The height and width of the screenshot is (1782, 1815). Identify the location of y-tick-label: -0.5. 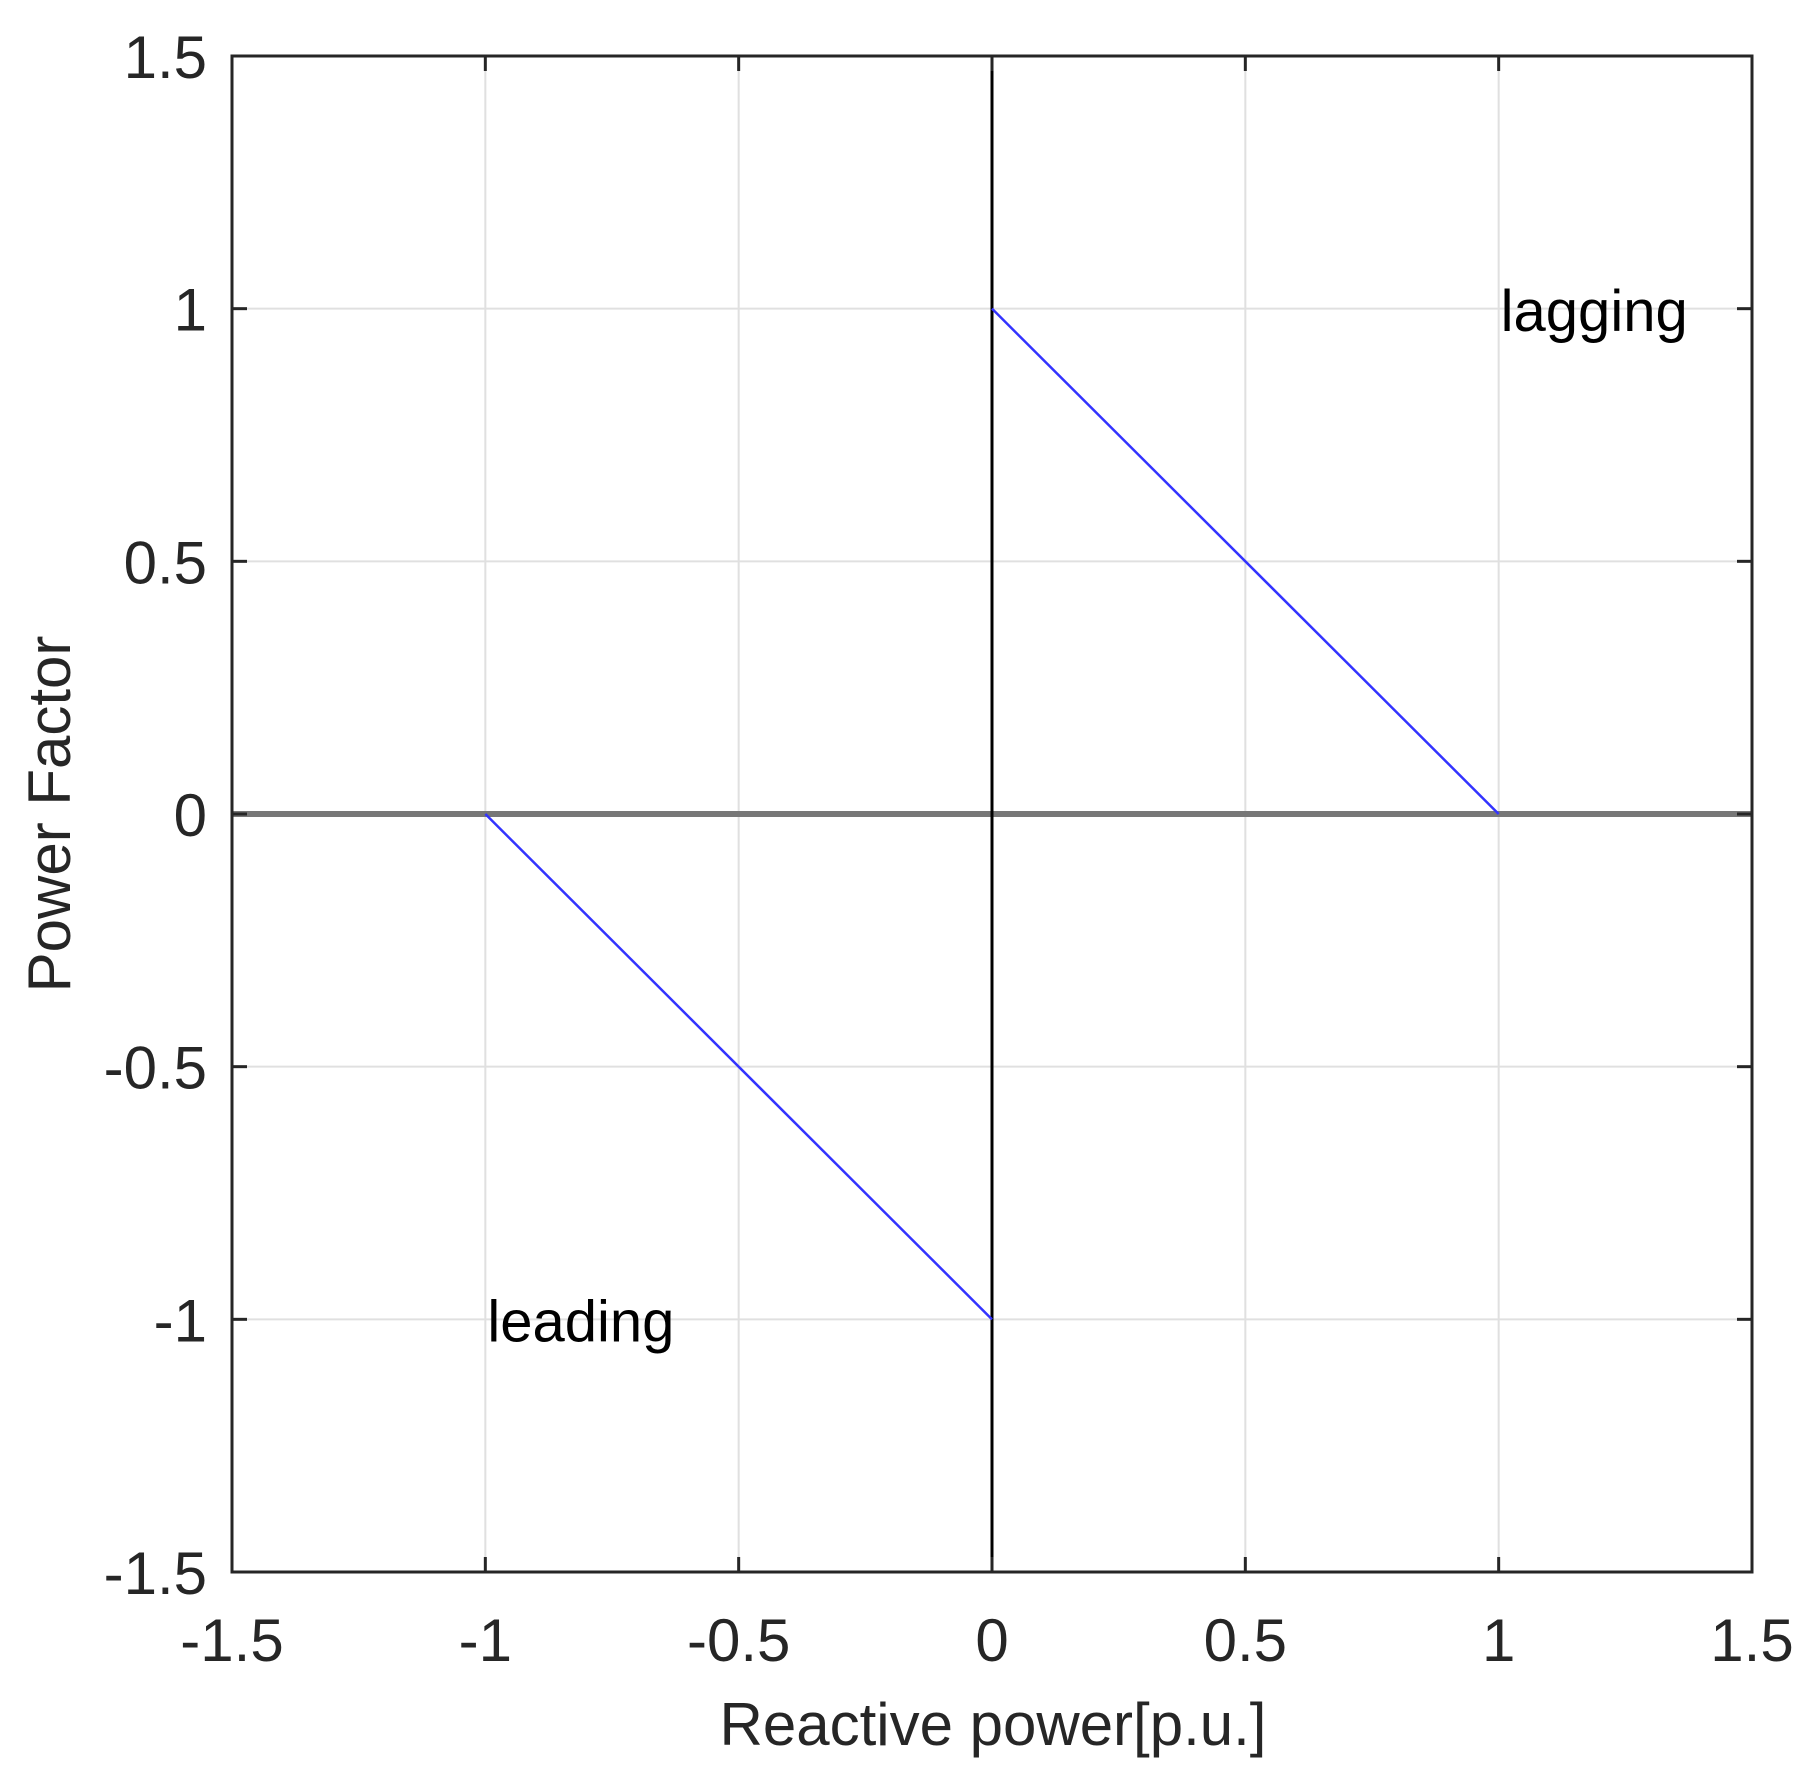
(155, 1068).